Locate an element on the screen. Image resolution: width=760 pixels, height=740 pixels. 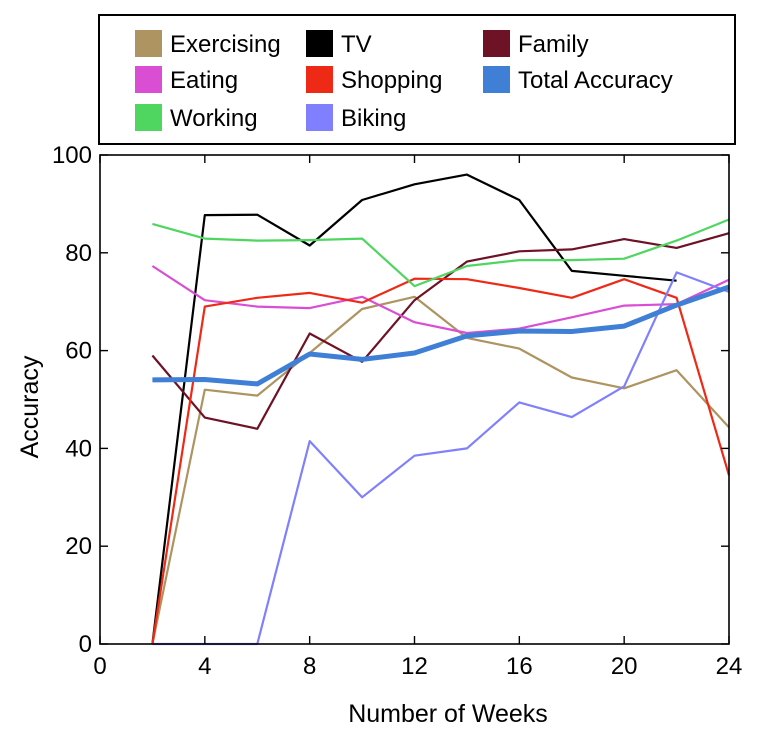
legend-swatch-biking is located at coordinates (319, 117).